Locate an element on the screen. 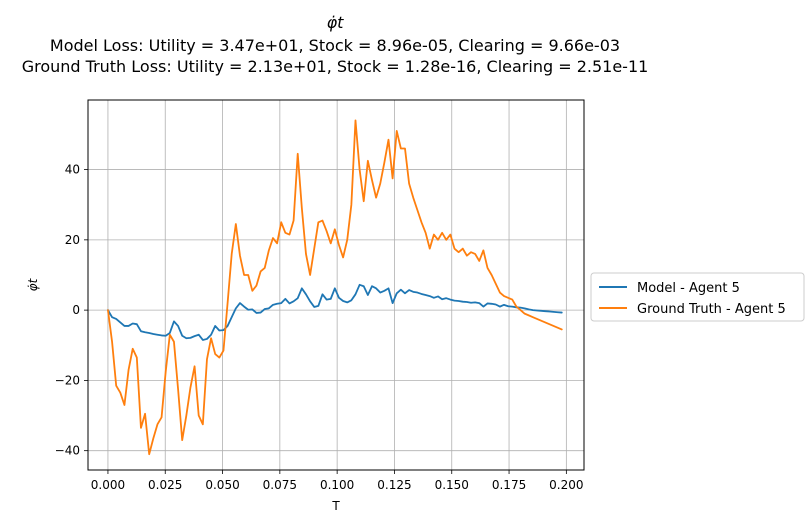 The width and height of the screenshot is (812, 523). y-tick-label: −20 is located at coordinates (67, 380).